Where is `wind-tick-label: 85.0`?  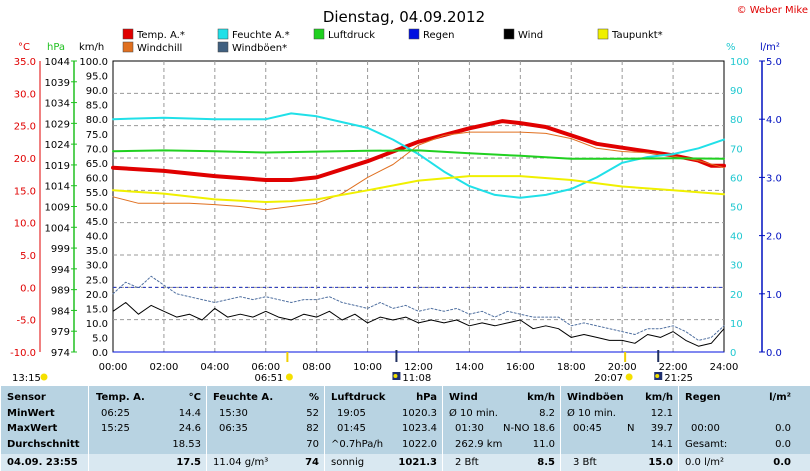
wind-tick-label: 85.0 is located at coordinates (97, 106).